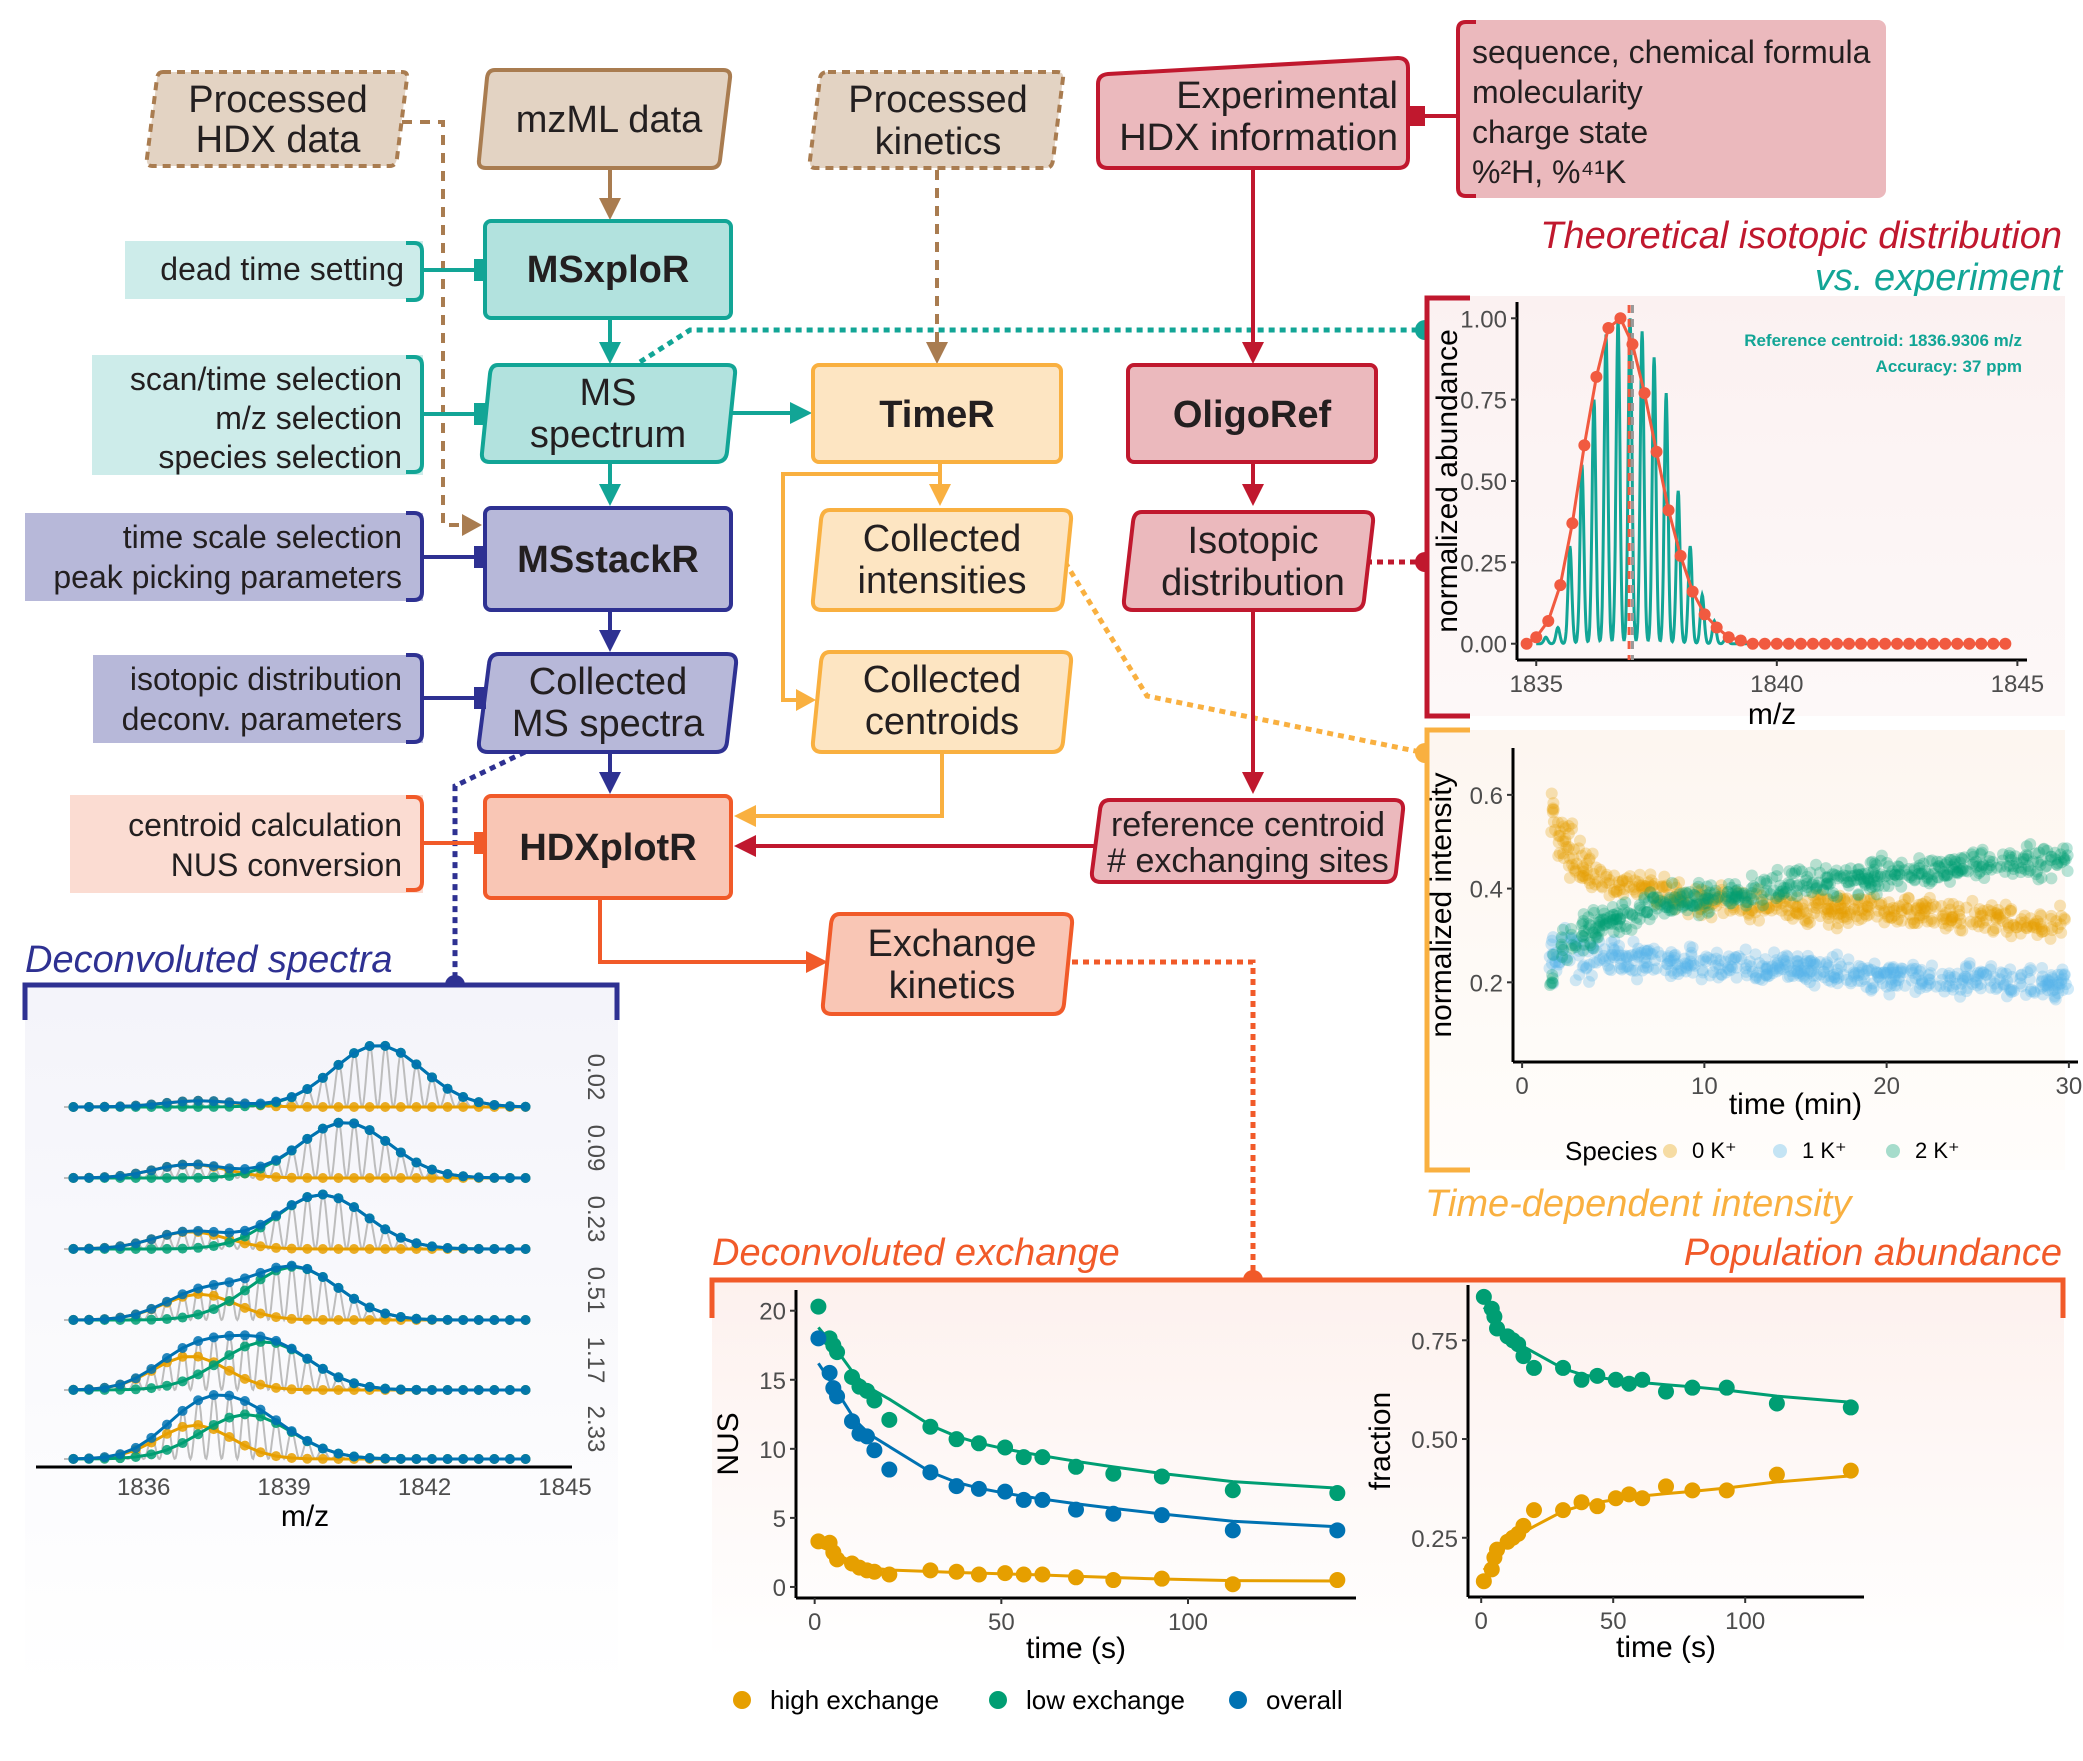 This screenshot has height=1761, width=2083. I want to click on node-msxplor: MSxploR, so click(608, 269).